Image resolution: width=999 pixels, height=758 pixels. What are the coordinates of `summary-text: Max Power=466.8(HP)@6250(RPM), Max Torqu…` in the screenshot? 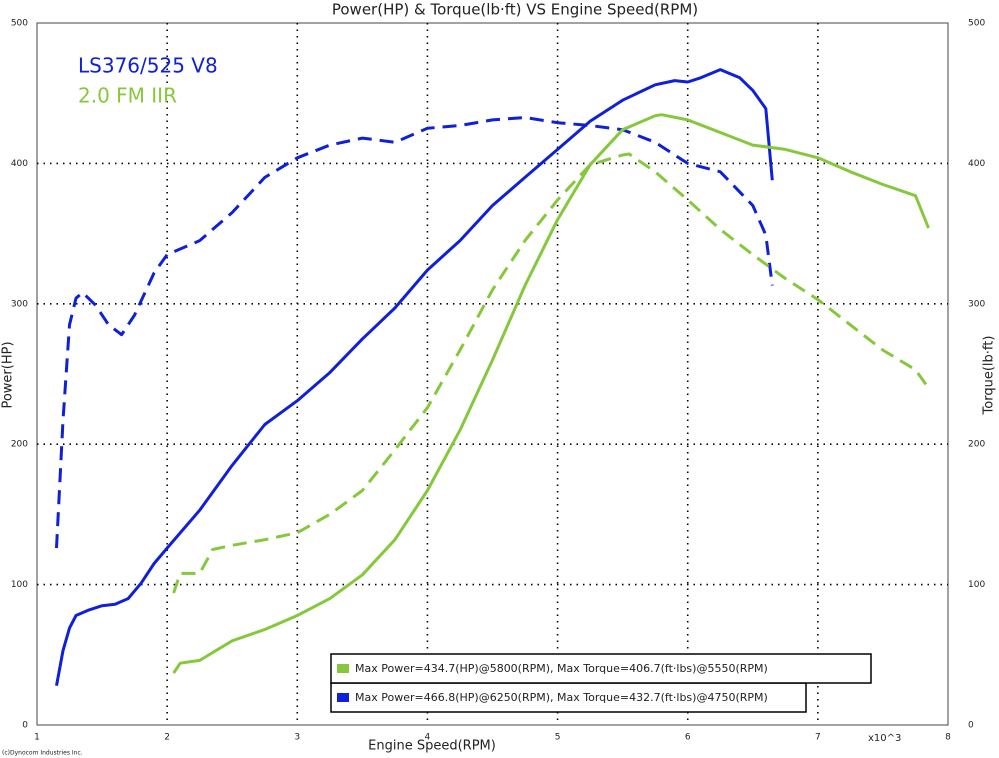 It's located at (561, 697).